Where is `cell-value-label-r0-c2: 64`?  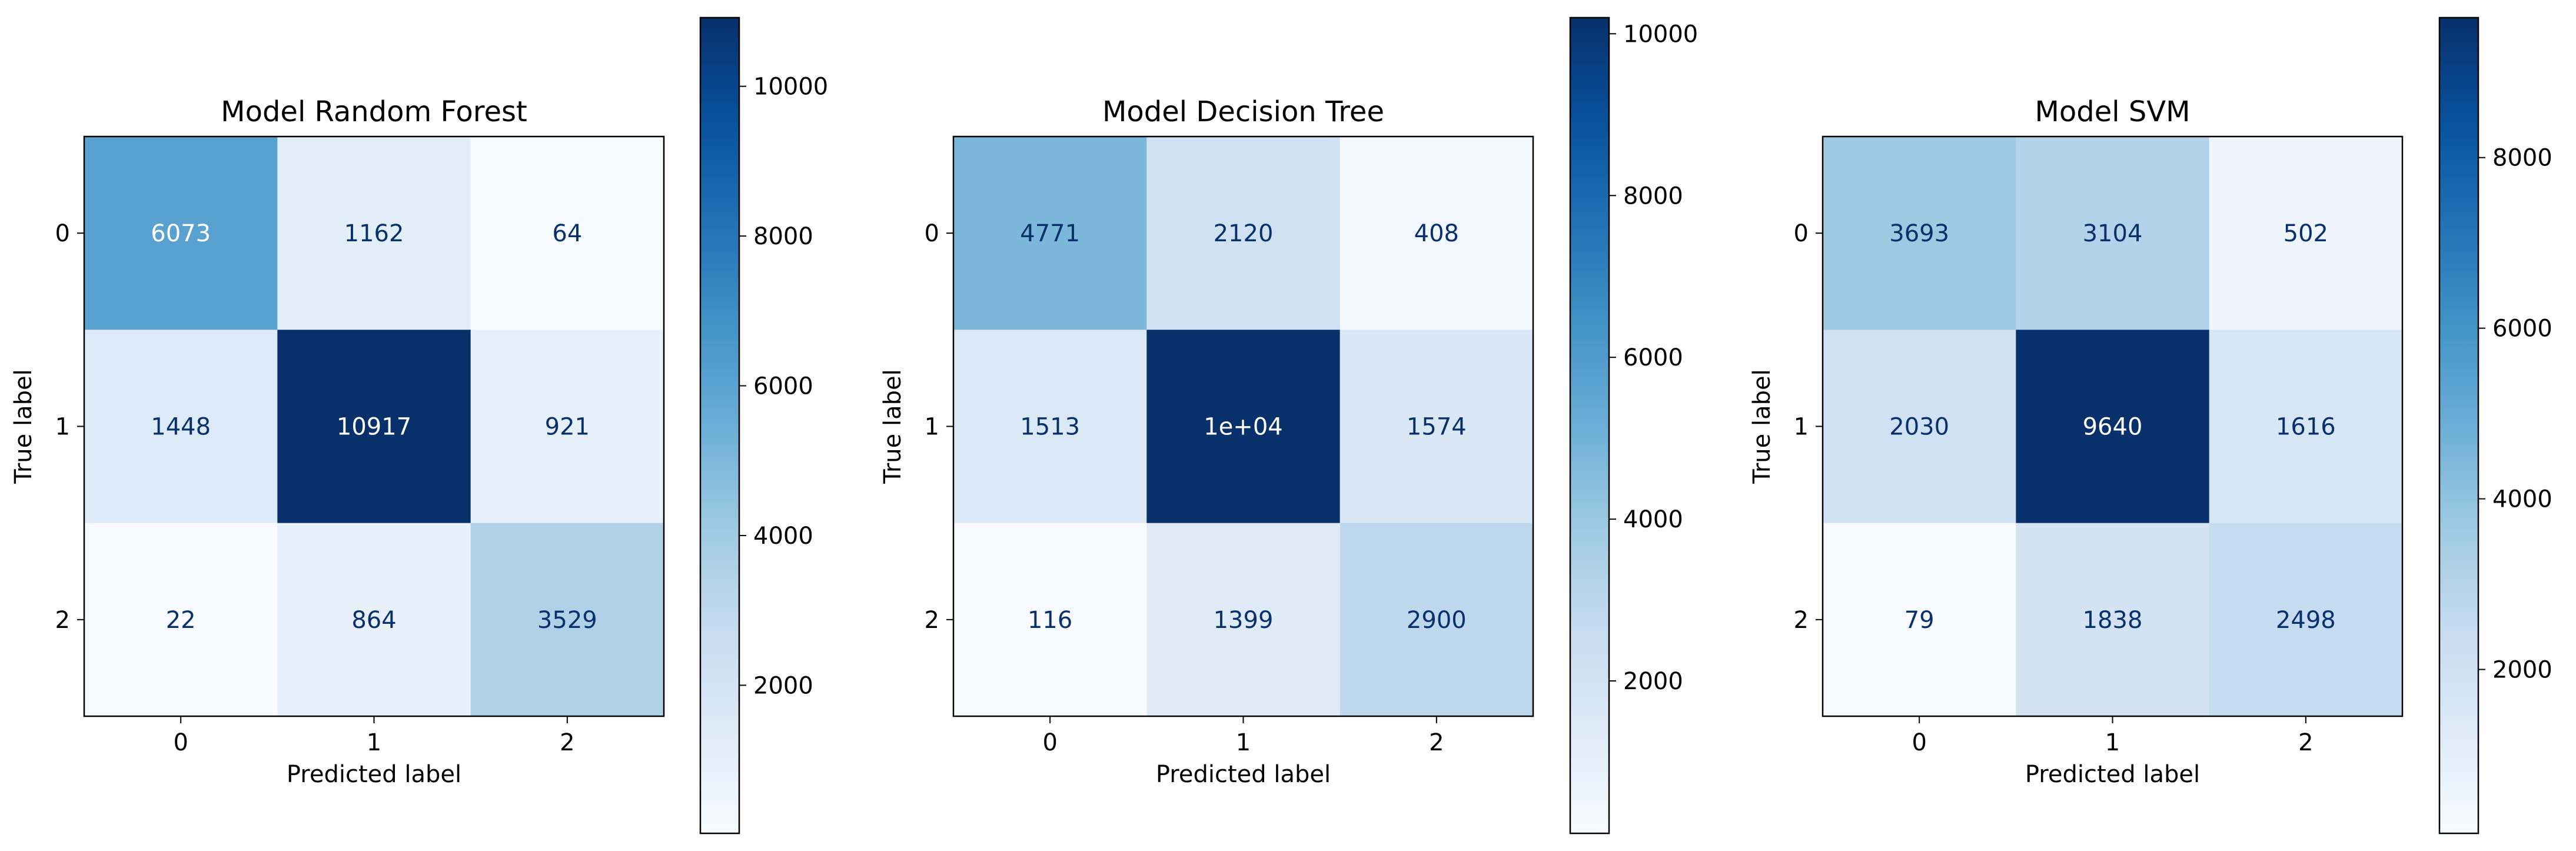 cell-value-label-r0-c2: 64 is located at coordinates (567, 233).